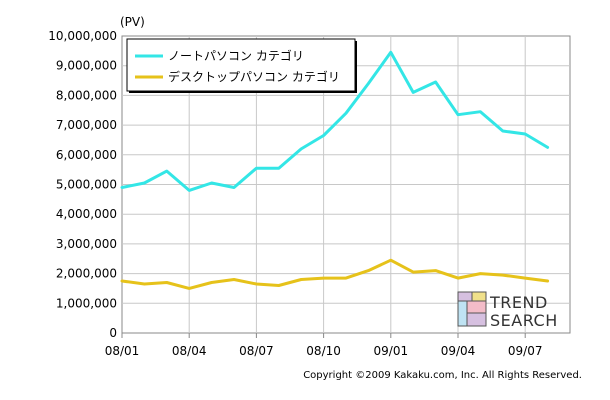 The width and height of the screenshot is (610, 400). What do you see at coordinates (518, 302) in the screenshot?
I see `trend-search-logo-line1: TREND` at bounding box center [518, 302].